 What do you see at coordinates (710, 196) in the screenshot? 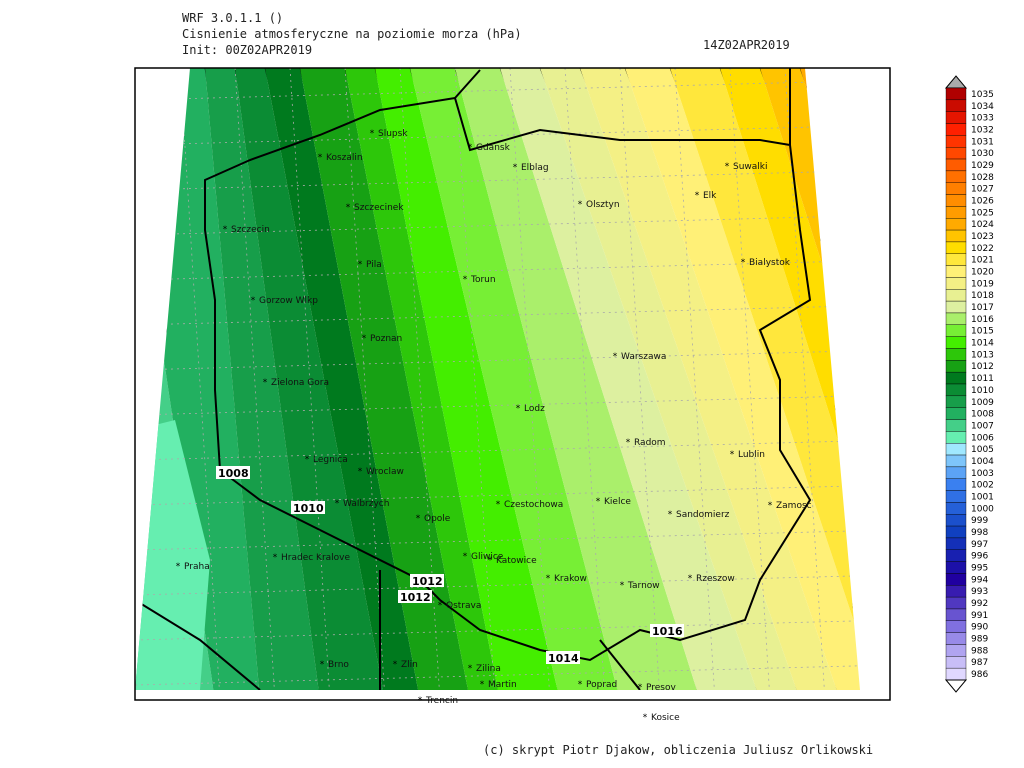
I see `city-label: Elk` at bounding box center [710, 196].